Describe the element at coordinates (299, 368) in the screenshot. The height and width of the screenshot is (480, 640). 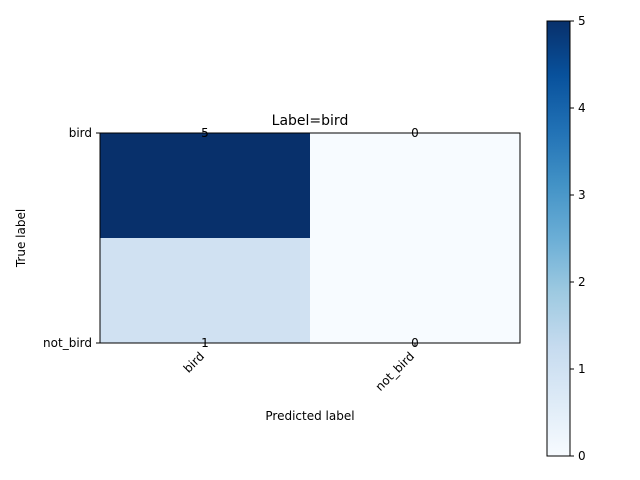
I see `x-axis: bird not_bird` at that location.